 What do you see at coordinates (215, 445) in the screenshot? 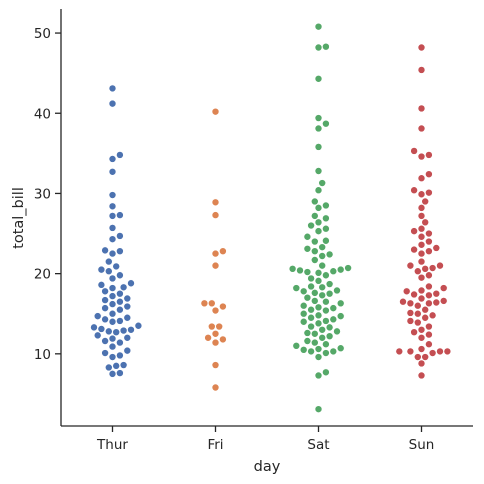
I see `x-tick-label: Fri` at bounding box center [215, 445].